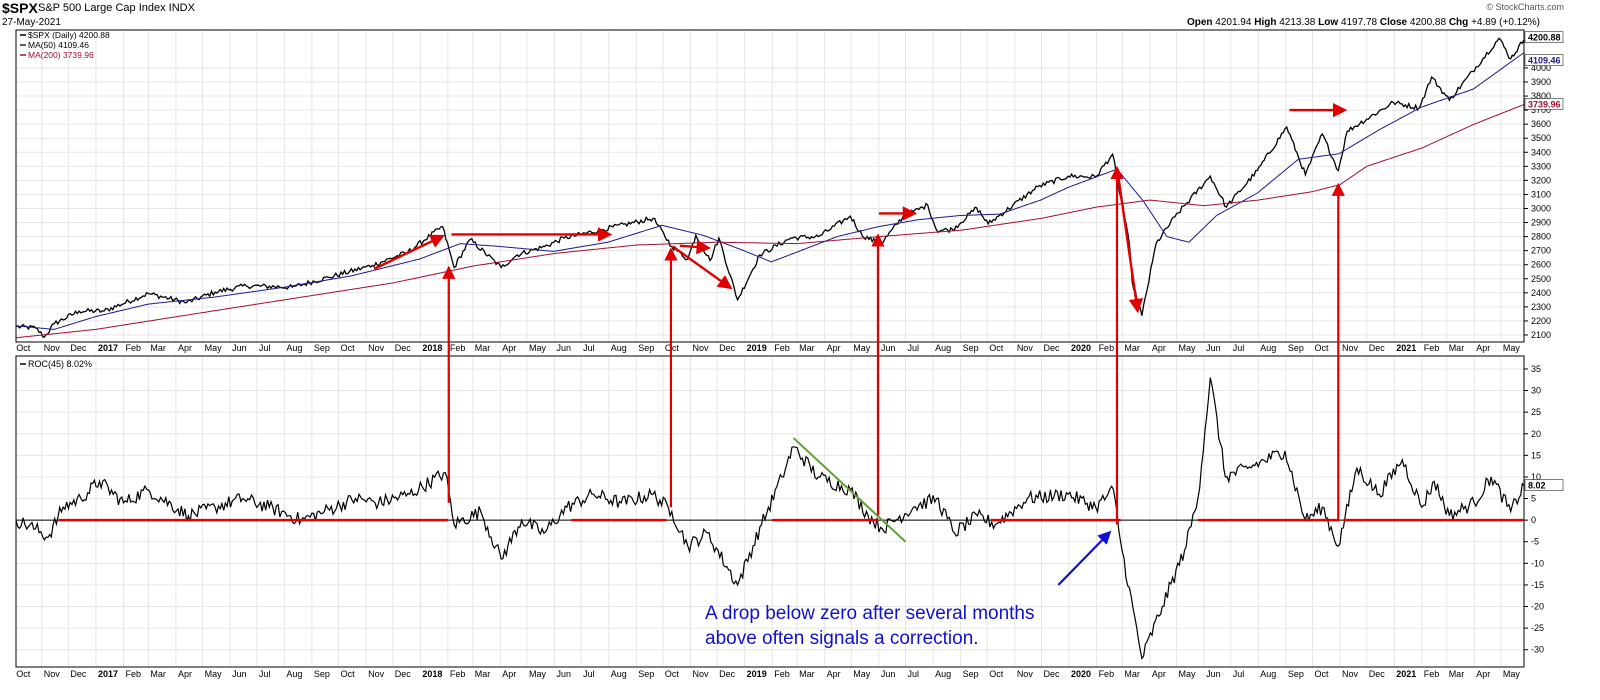 Image resolution: width=1600 pixels, height=700 pixels. Describe the element at coordinates (1084, 558) in the screenshot. I see `annotation-arrow` at that location.